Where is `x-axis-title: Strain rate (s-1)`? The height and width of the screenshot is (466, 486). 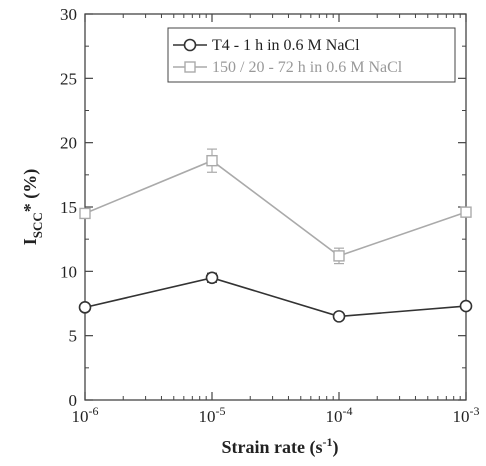
x-axis-title: Strain rate (s-1) is located at coordinates (280, 446).